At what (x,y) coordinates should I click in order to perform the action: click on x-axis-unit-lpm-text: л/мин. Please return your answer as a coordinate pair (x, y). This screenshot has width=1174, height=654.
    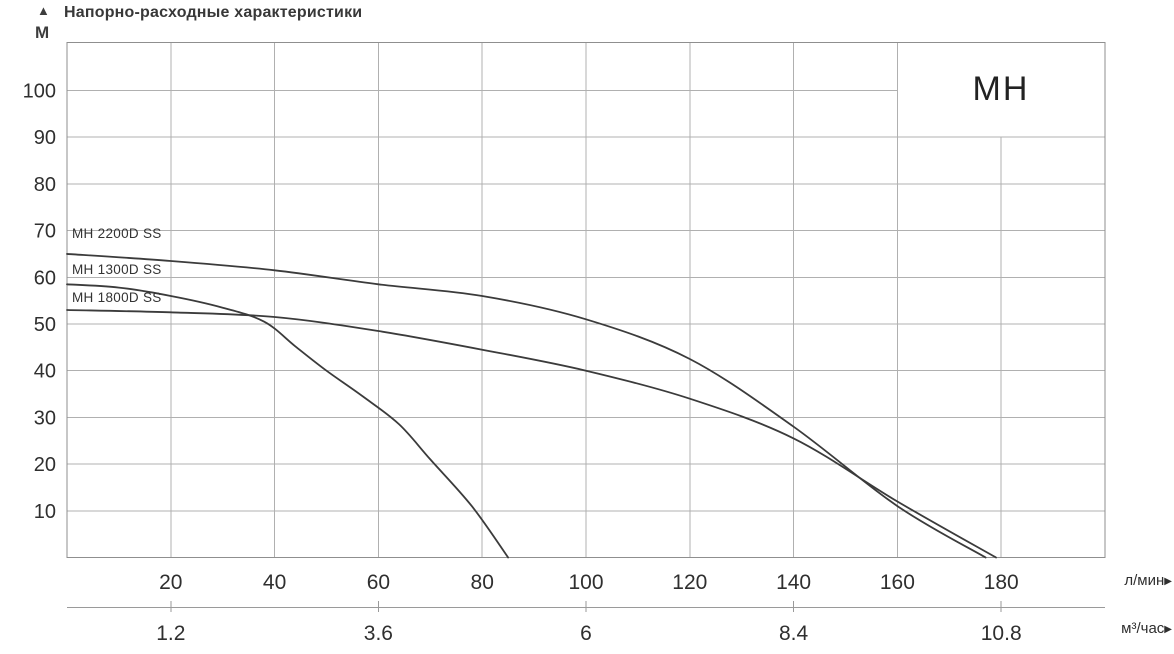
    Looking at the image, I should click on (1144, 580).